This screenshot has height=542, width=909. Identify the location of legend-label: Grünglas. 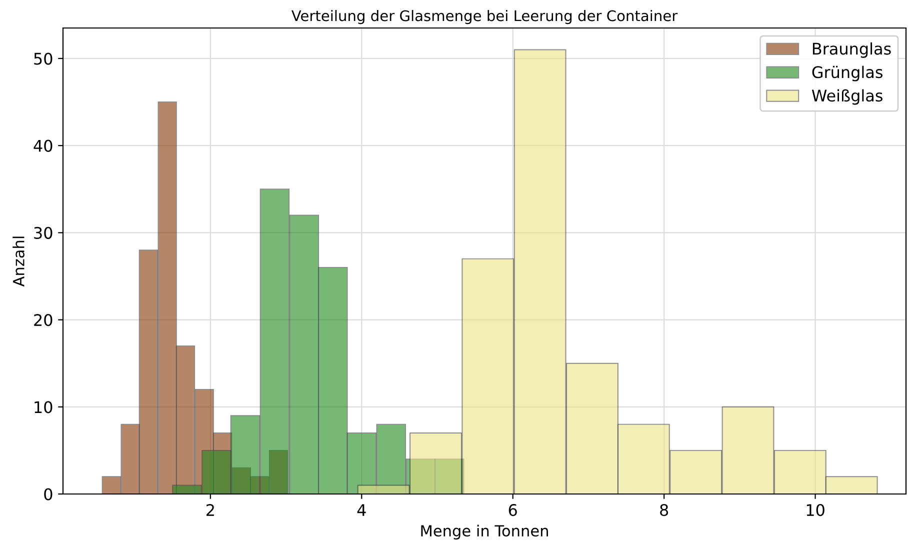
(847, 74).